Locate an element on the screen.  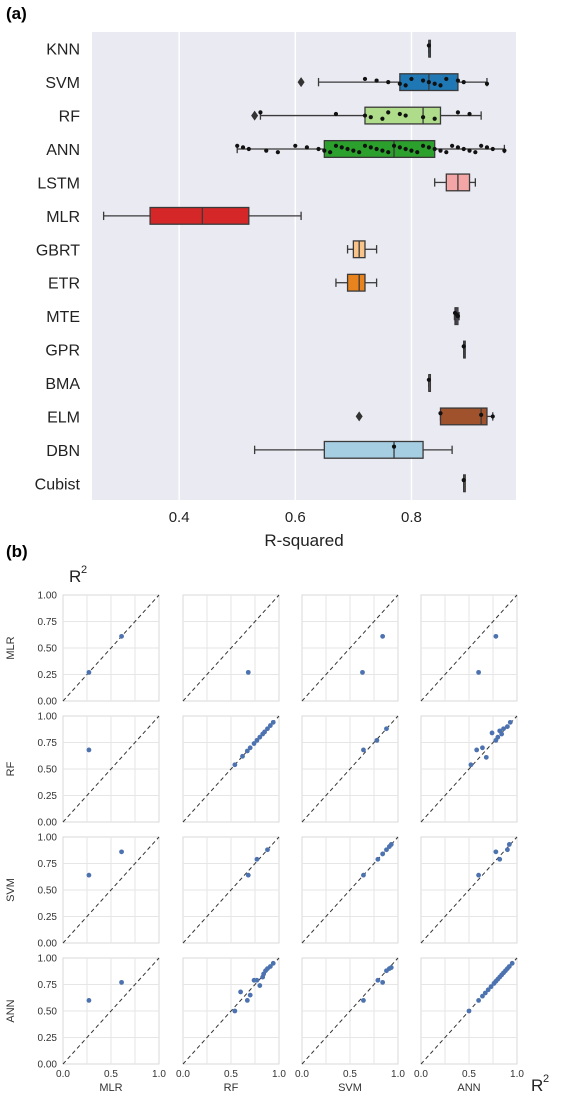
scatter-cell-svm-vs-mlr is located at coordinates (111, 890).